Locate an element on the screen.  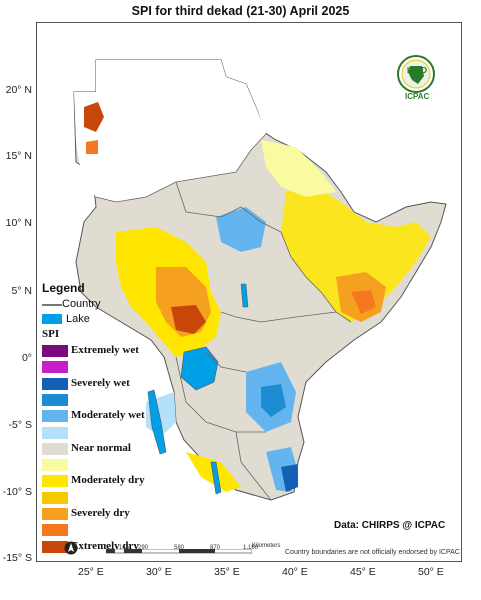
wet-south-severe is located at coordinates (289, 478).